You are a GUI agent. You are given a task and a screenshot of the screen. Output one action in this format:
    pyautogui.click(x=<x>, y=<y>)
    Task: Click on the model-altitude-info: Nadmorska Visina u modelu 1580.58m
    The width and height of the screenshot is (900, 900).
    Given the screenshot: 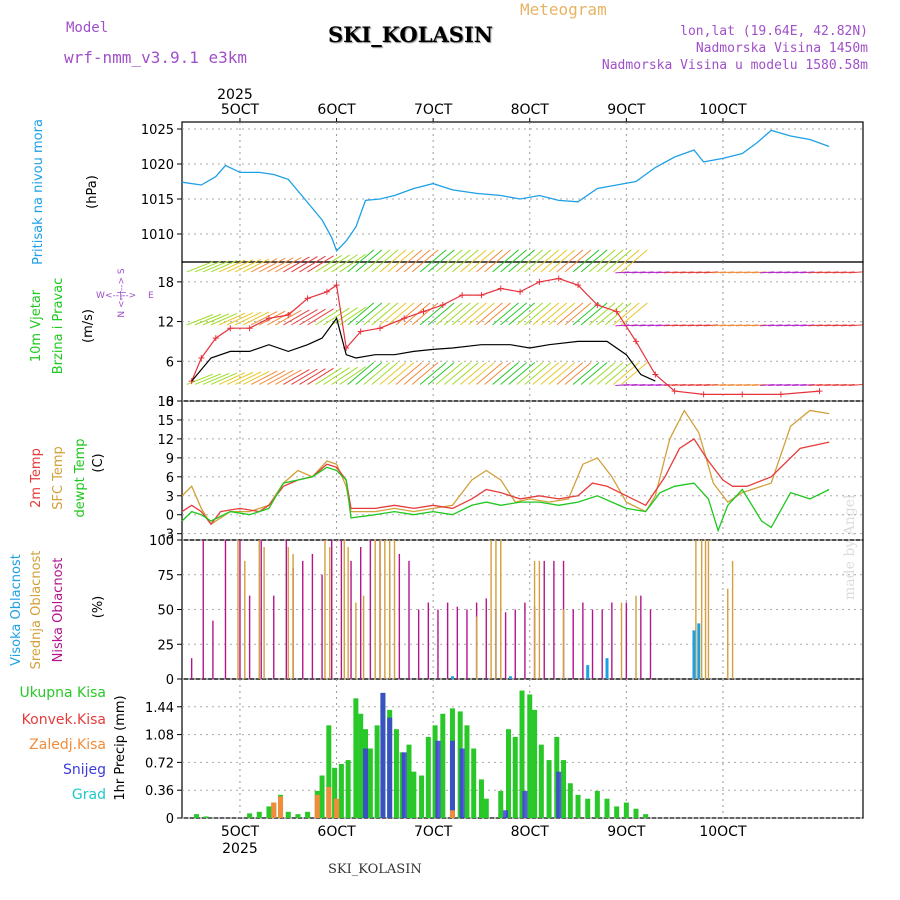 What is the action you would take?
    pyautogui.click(x=734, y=65)
    